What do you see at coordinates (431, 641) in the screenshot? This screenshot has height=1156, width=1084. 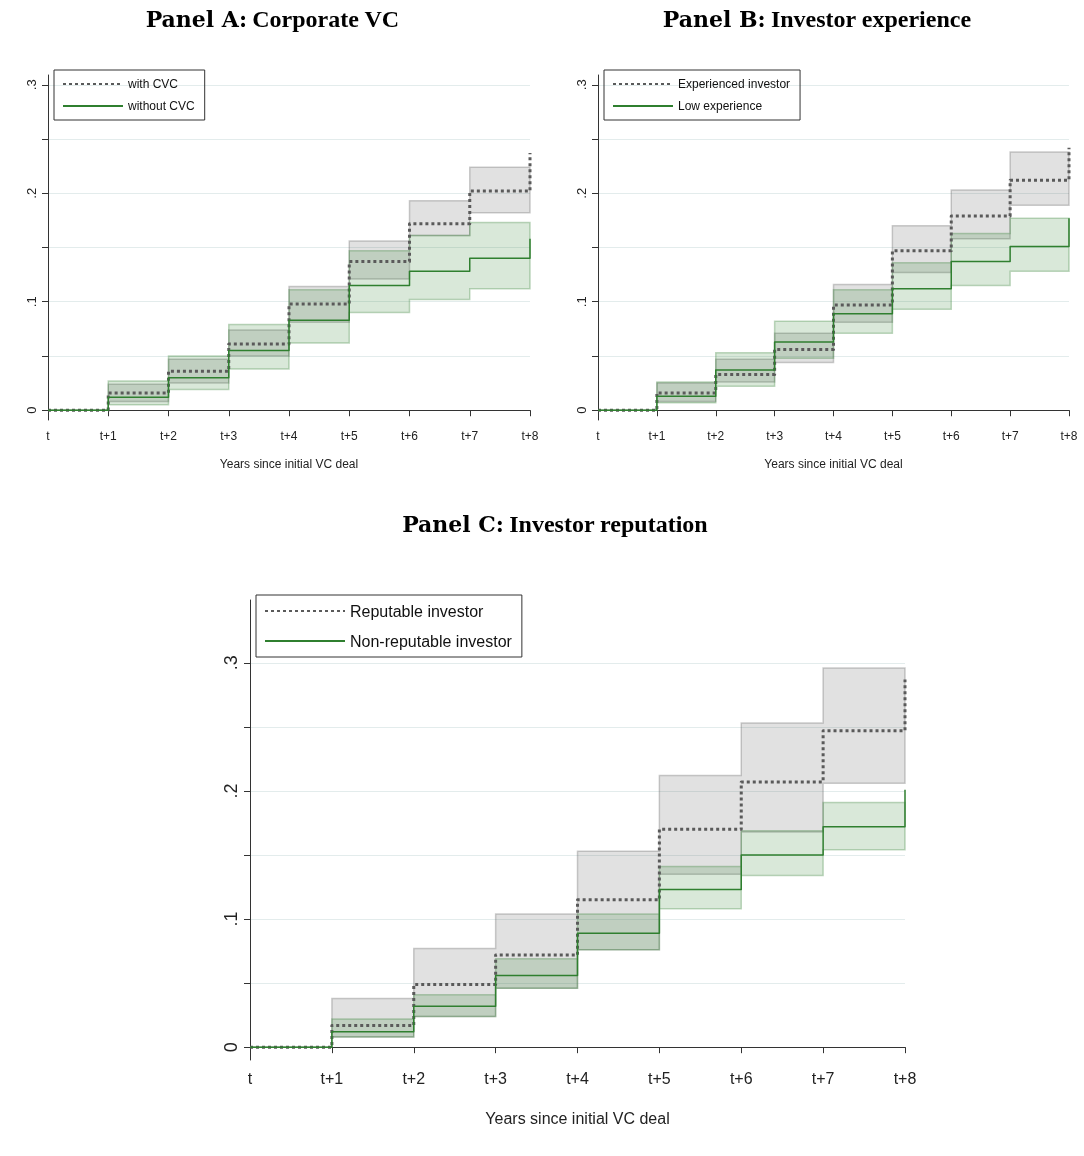 I see `legend-label: Non-reputable investor` at bounding box center [431, 641].